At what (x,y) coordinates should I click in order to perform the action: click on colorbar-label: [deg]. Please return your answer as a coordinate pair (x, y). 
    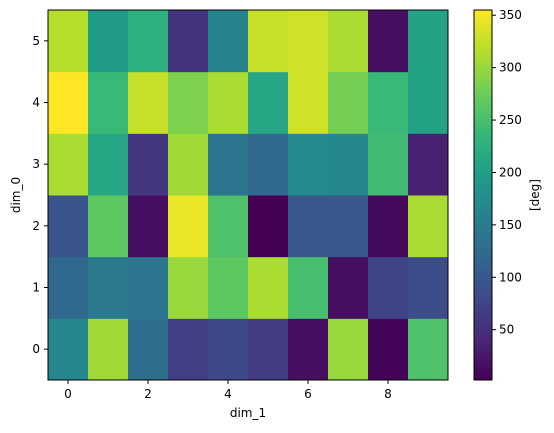
    Looking at the image, I should click on (535, 195).